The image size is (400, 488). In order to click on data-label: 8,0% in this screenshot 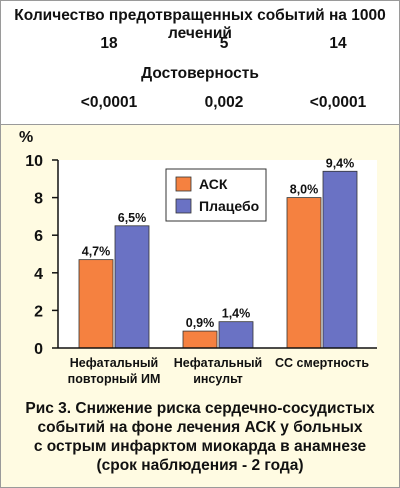, I will do `click(304, 190)`.